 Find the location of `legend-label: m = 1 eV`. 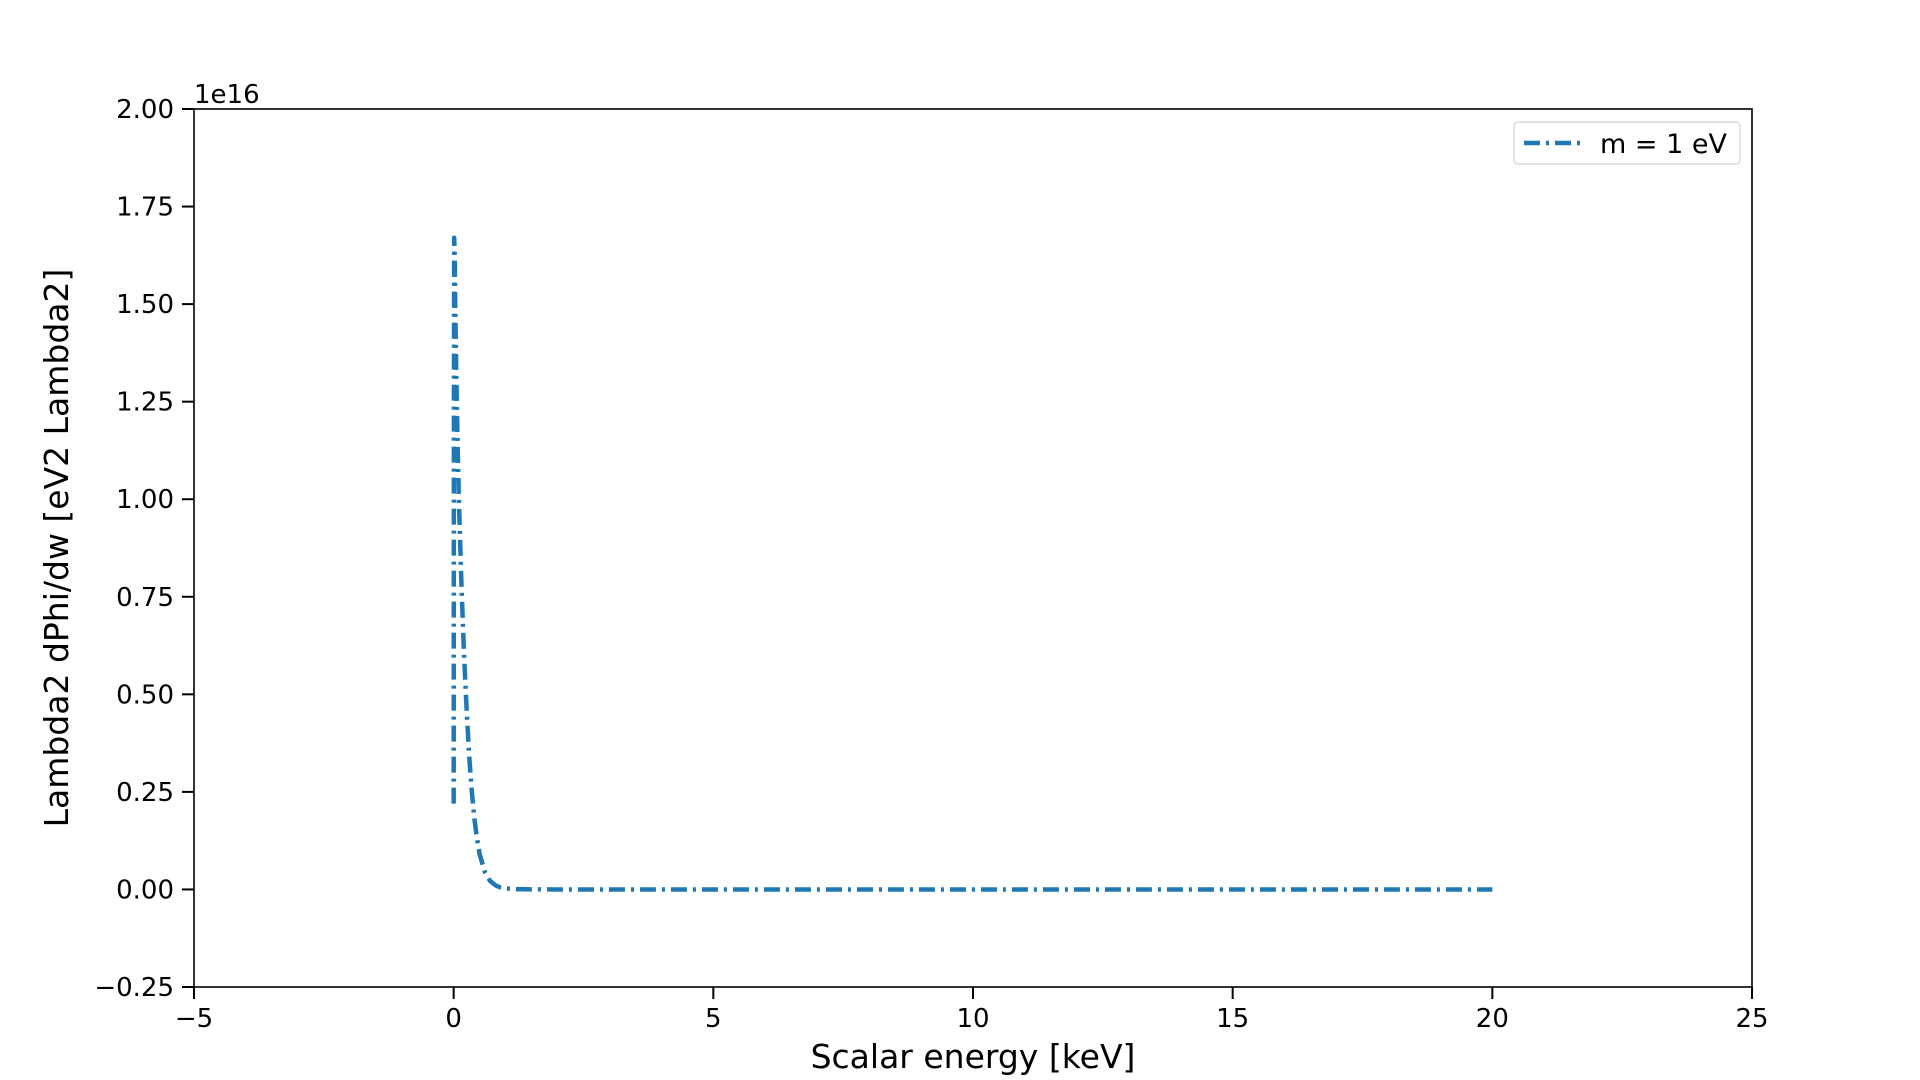

legend-label: m = 1 eV is located at coordinates (1663, 144).